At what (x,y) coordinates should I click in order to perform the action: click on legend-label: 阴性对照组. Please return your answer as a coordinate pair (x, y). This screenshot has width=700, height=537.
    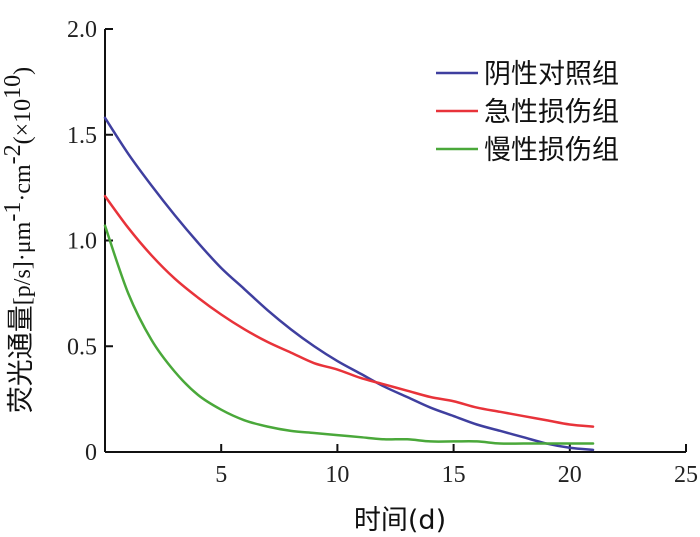
    Looking at the image, I should click on (551, 74).